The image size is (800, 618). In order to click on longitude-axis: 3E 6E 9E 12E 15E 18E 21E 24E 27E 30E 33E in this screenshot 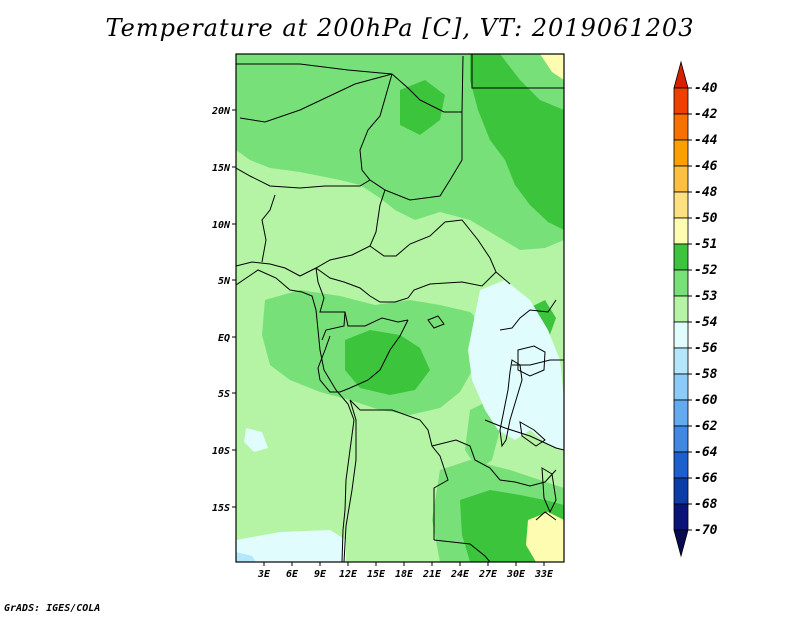, I will do `click(405, 571)`.